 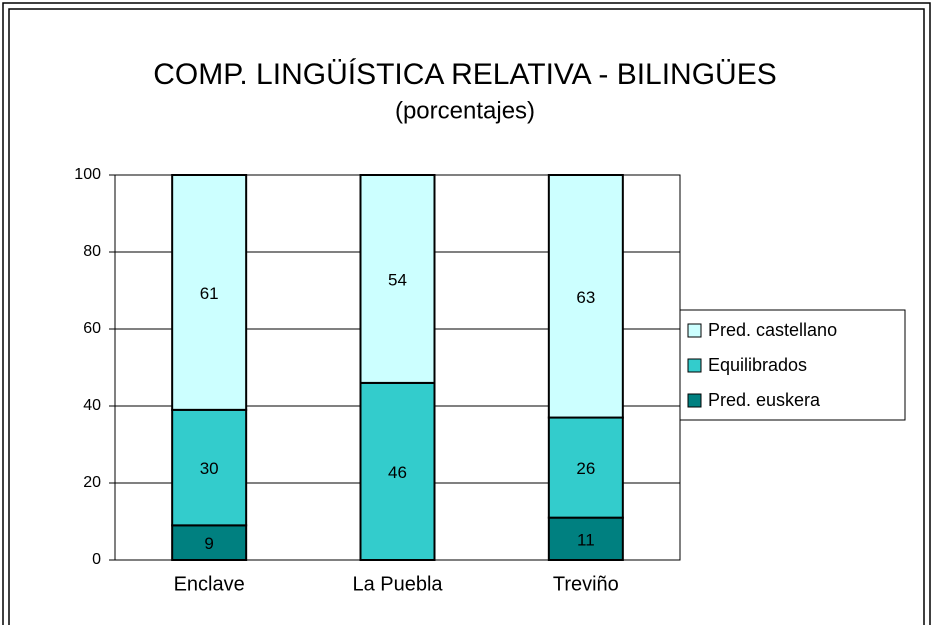 I want to click on chart-title: COMP. LINGÜÍSTICA RELATIVA - BILINGÜES, so click(x=465, y=74).